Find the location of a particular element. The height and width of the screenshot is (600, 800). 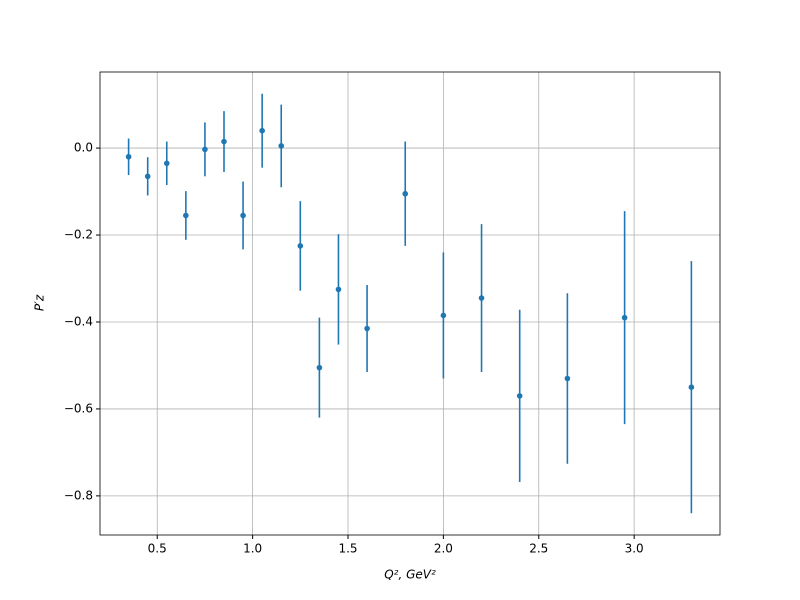

y-tick-label: 0.0 is located at coordinates (83, 148).